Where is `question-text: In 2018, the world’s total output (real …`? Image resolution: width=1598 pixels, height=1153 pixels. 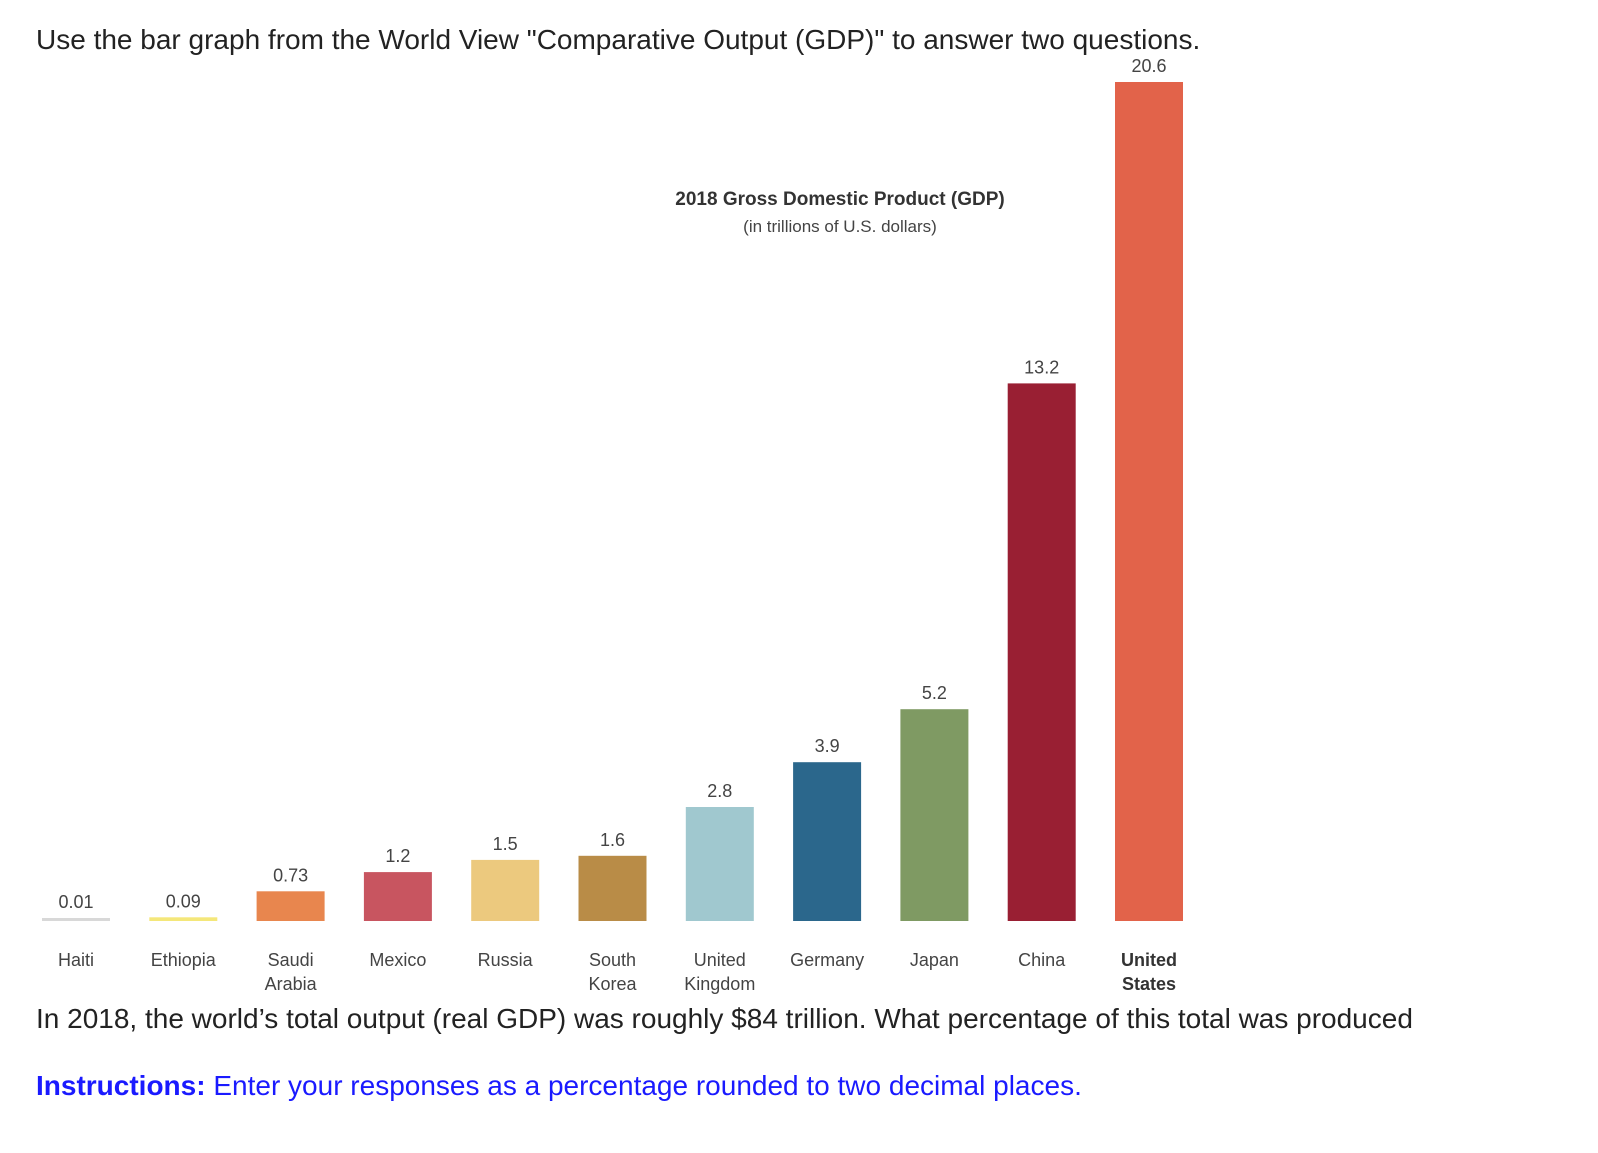 question-text: In 2018, the world’s total output (real … is located at coordinates (724, 1019).